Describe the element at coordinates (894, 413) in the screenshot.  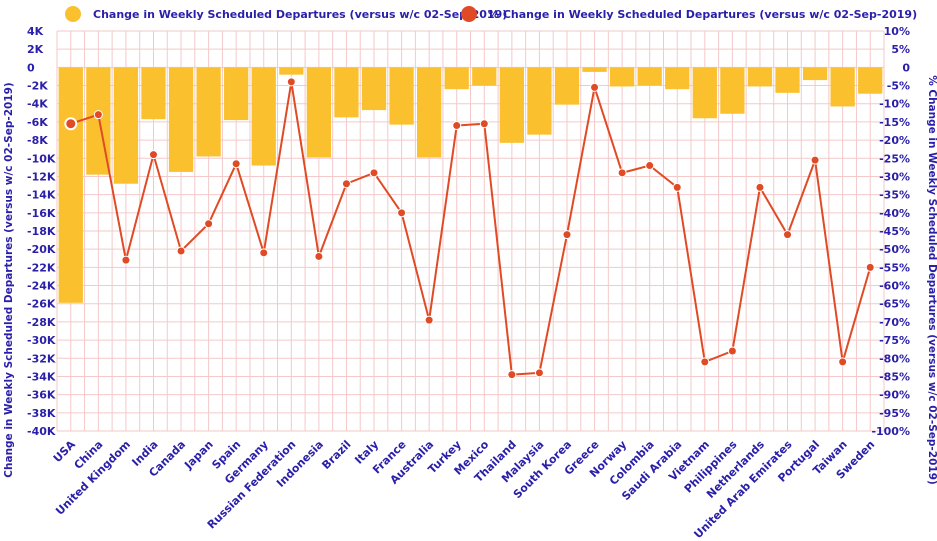
I see `right-tick-label: -95%` at that location.